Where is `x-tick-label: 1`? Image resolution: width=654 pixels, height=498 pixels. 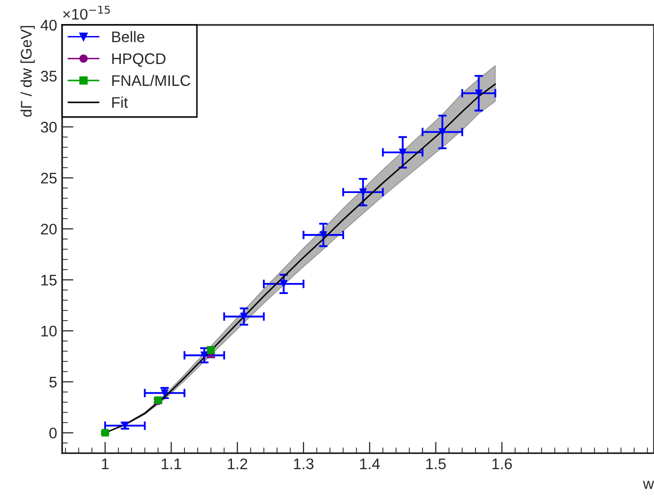
x-tick-label: 1 is located at coordinates (105, 464).